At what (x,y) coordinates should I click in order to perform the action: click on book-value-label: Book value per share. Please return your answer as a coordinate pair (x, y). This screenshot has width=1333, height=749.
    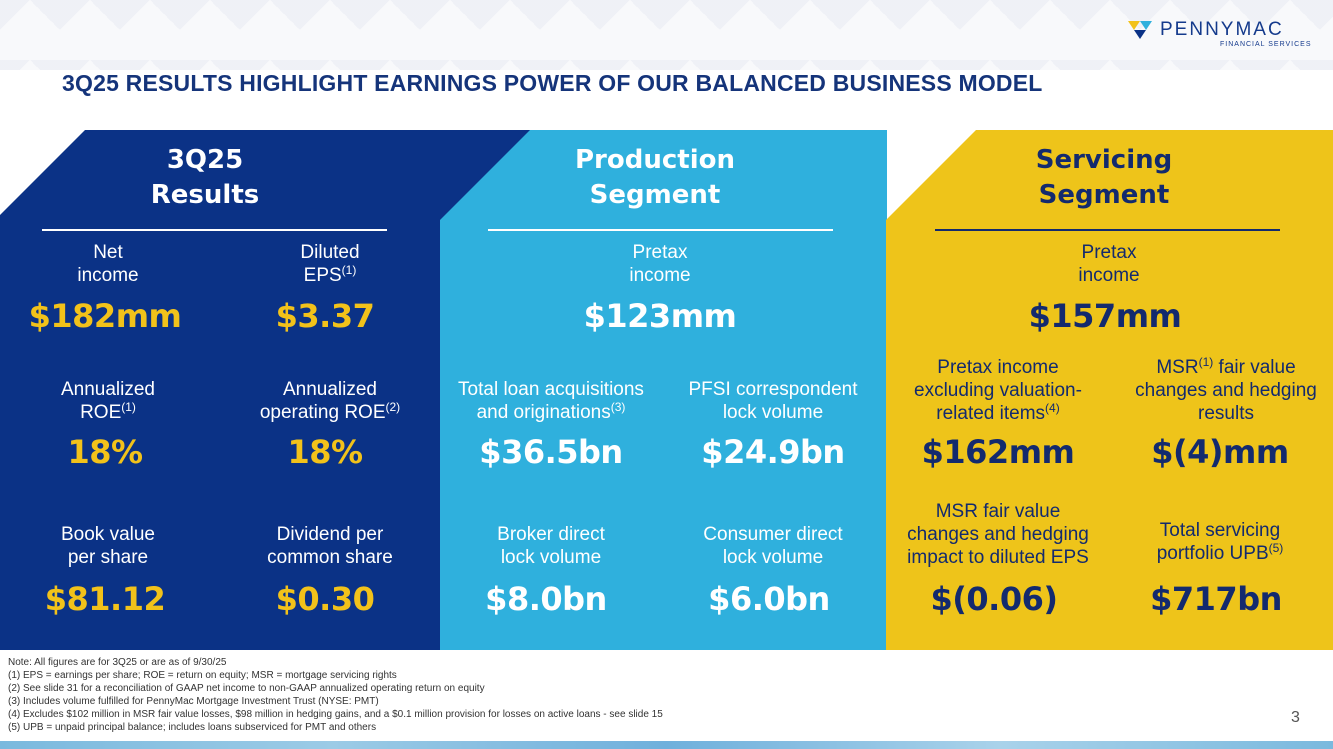
    Looking at the image, I should click on (107, 546).